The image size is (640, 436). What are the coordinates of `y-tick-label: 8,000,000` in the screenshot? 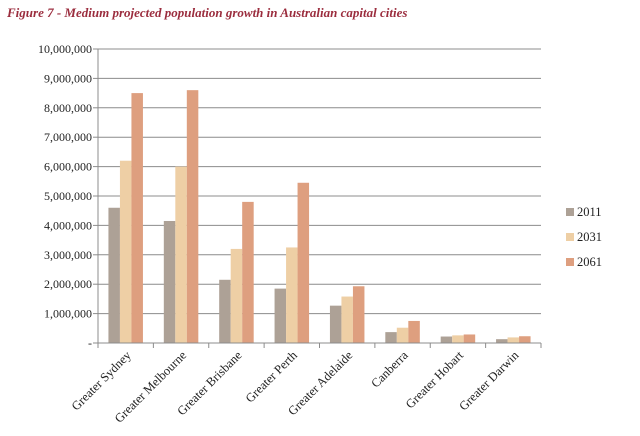 It's located at (68, 108).